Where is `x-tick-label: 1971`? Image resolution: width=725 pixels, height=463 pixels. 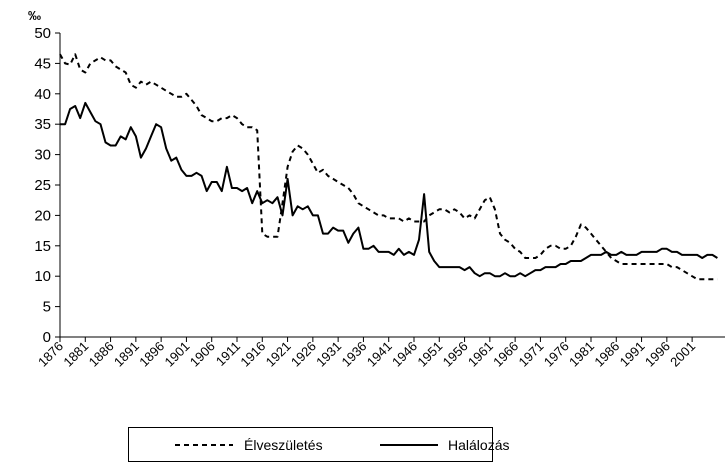 x-tick-label: 1971 is located at coordinates (530, 354).